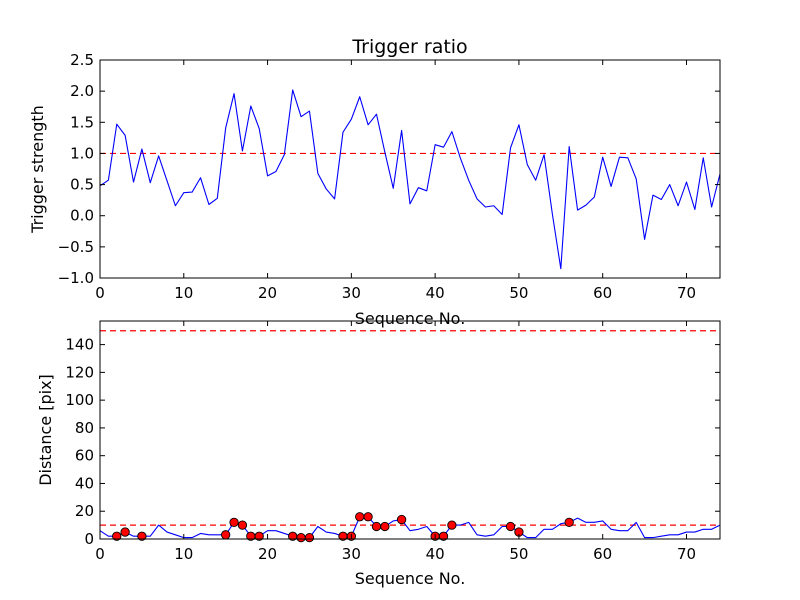  Describe the element at coordinates (410, 527) in the screenshot. I see `series-line` at that location.